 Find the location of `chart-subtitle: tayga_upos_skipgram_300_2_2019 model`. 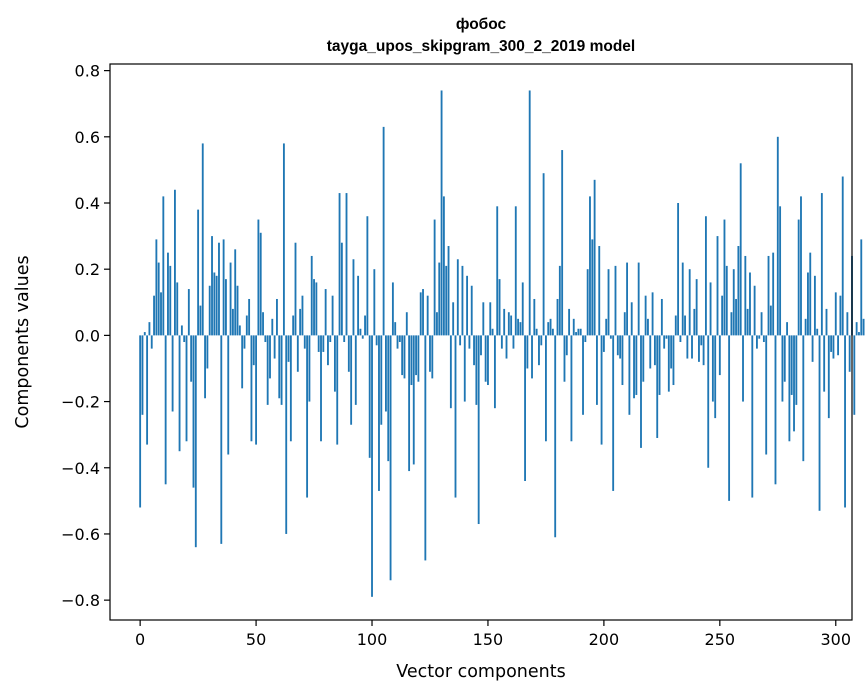

chart-subtitle: tayga_upos_skipgram_300_2_2019 model is located at coordinates (481, 46).